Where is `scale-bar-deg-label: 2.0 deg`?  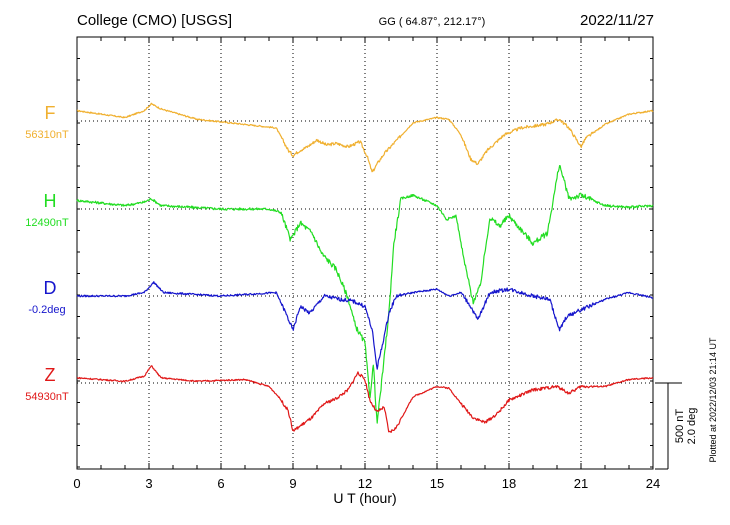
scale-bar-deg-label: 2.0 deg is located at coordinates (692, 426).